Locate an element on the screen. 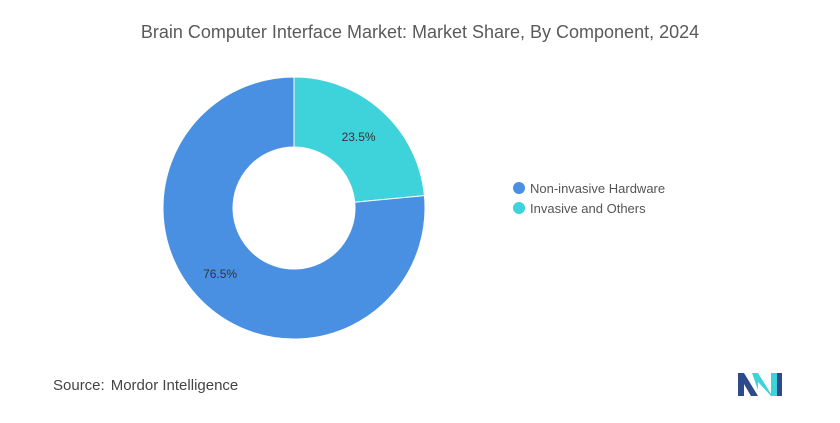 This screenshot has height=423, width=840. donut-slice-invasive-and-others is located at coordinates (359, 139).